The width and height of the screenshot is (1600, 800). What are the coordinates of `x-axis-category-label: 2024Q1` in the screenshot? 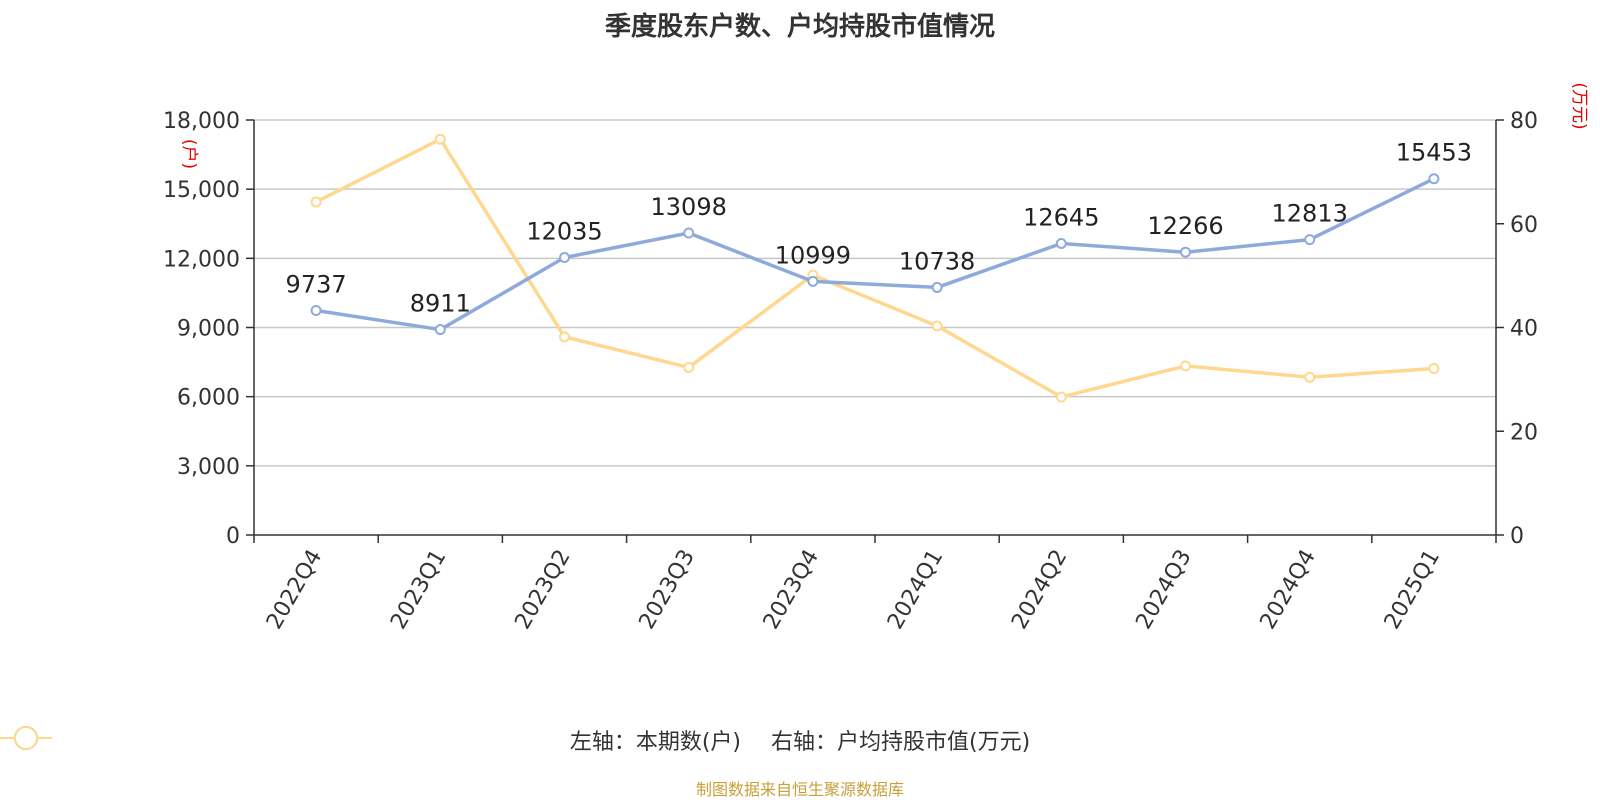 It's located at (915, 590).